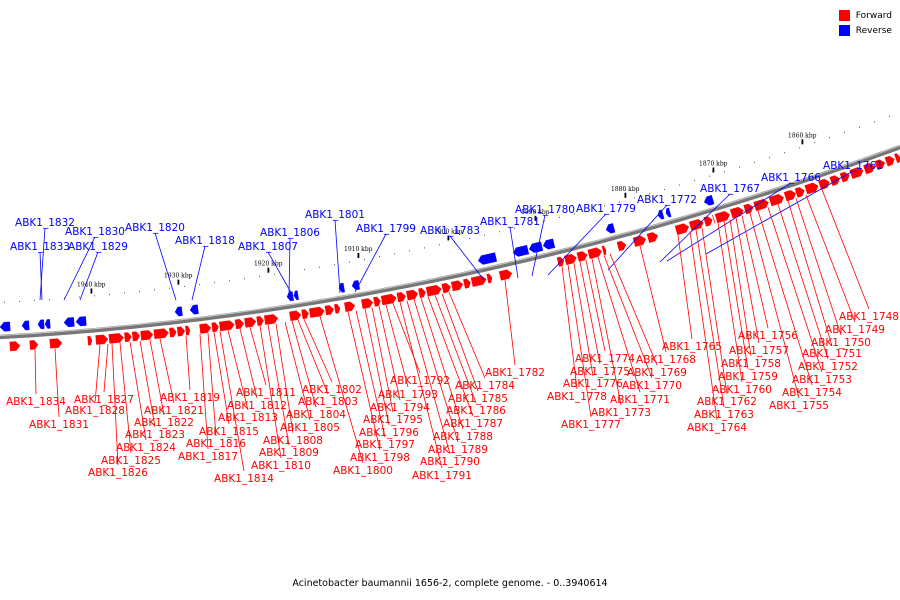 The height and width of the screenshot is (600, 900). What do you see at coordinates (742, 390) in the screenshot?
I see `forward-gene-label: ABK1_1760` at bounding box center [742, 390].